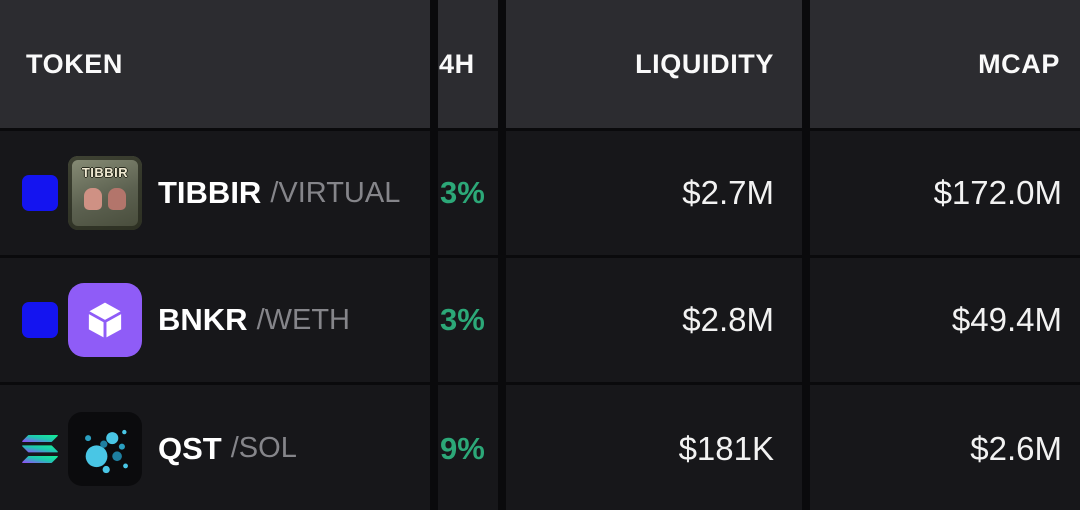 The height and width of the screenshot is (510, 1080). I want to click on liquidity-value: $2.8M, so click(728, 319).